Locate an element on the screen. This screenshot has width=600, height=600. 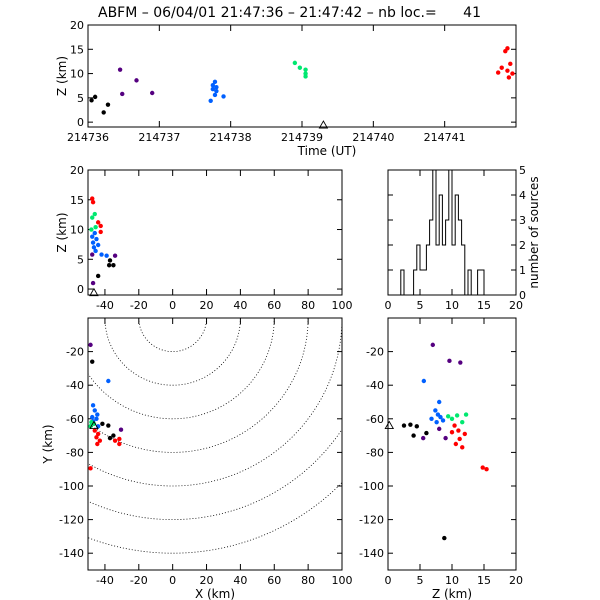
plot-frame is located at coordinates (452, 444).